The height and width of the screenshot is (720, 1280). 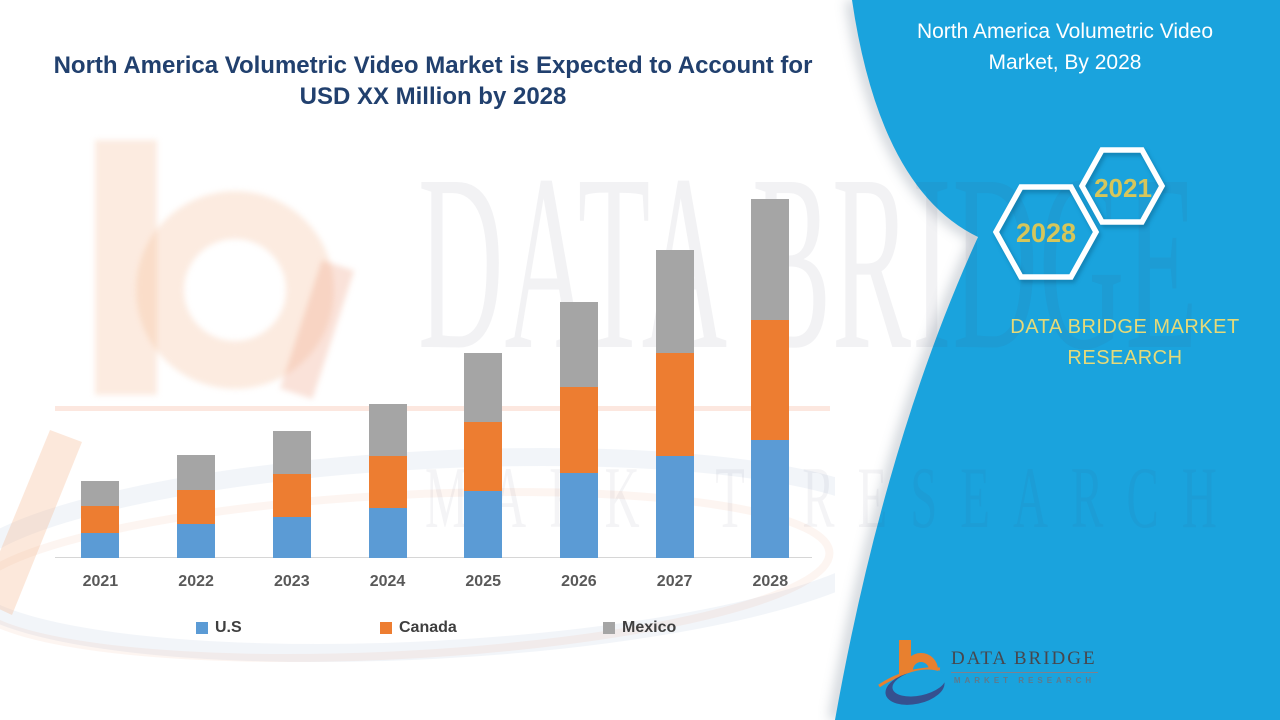 I want to click on bar-group-2022, so click(x=196, y=506).